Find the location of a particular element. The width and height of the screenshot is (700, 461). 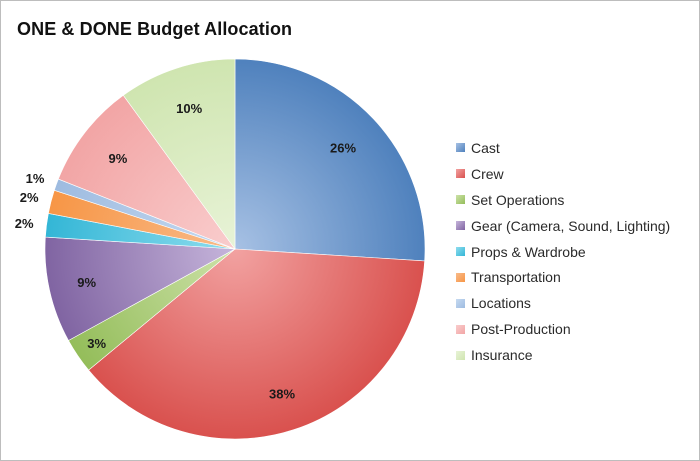

data-label-insurance: 10% is located at coordinates (189, 108).